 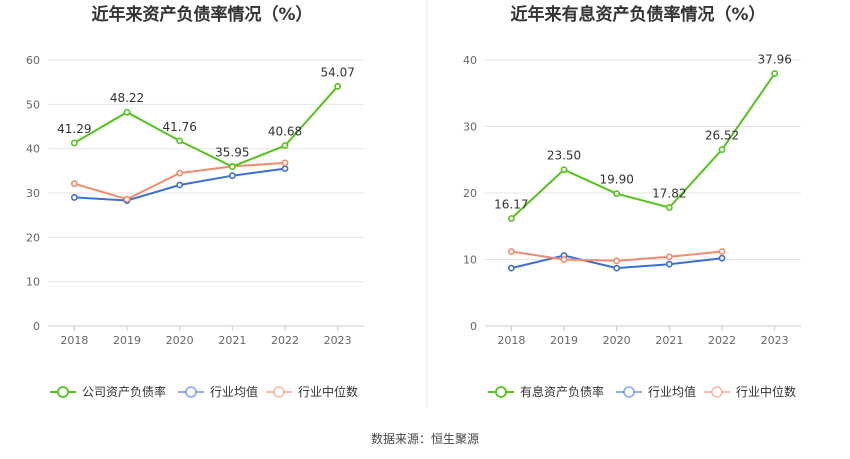 I want to click on chart-title-1: 近年来资产负债率情况（%）, so click(x=201, y=14).